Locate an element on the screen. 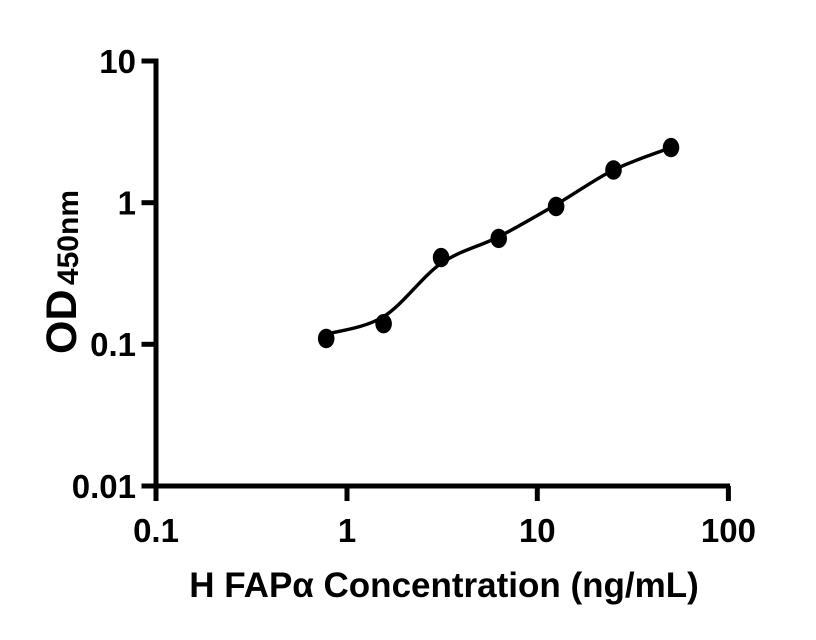 The height and width of the screenshot is (640, 816). data-points is located at coordinates (498, 243).